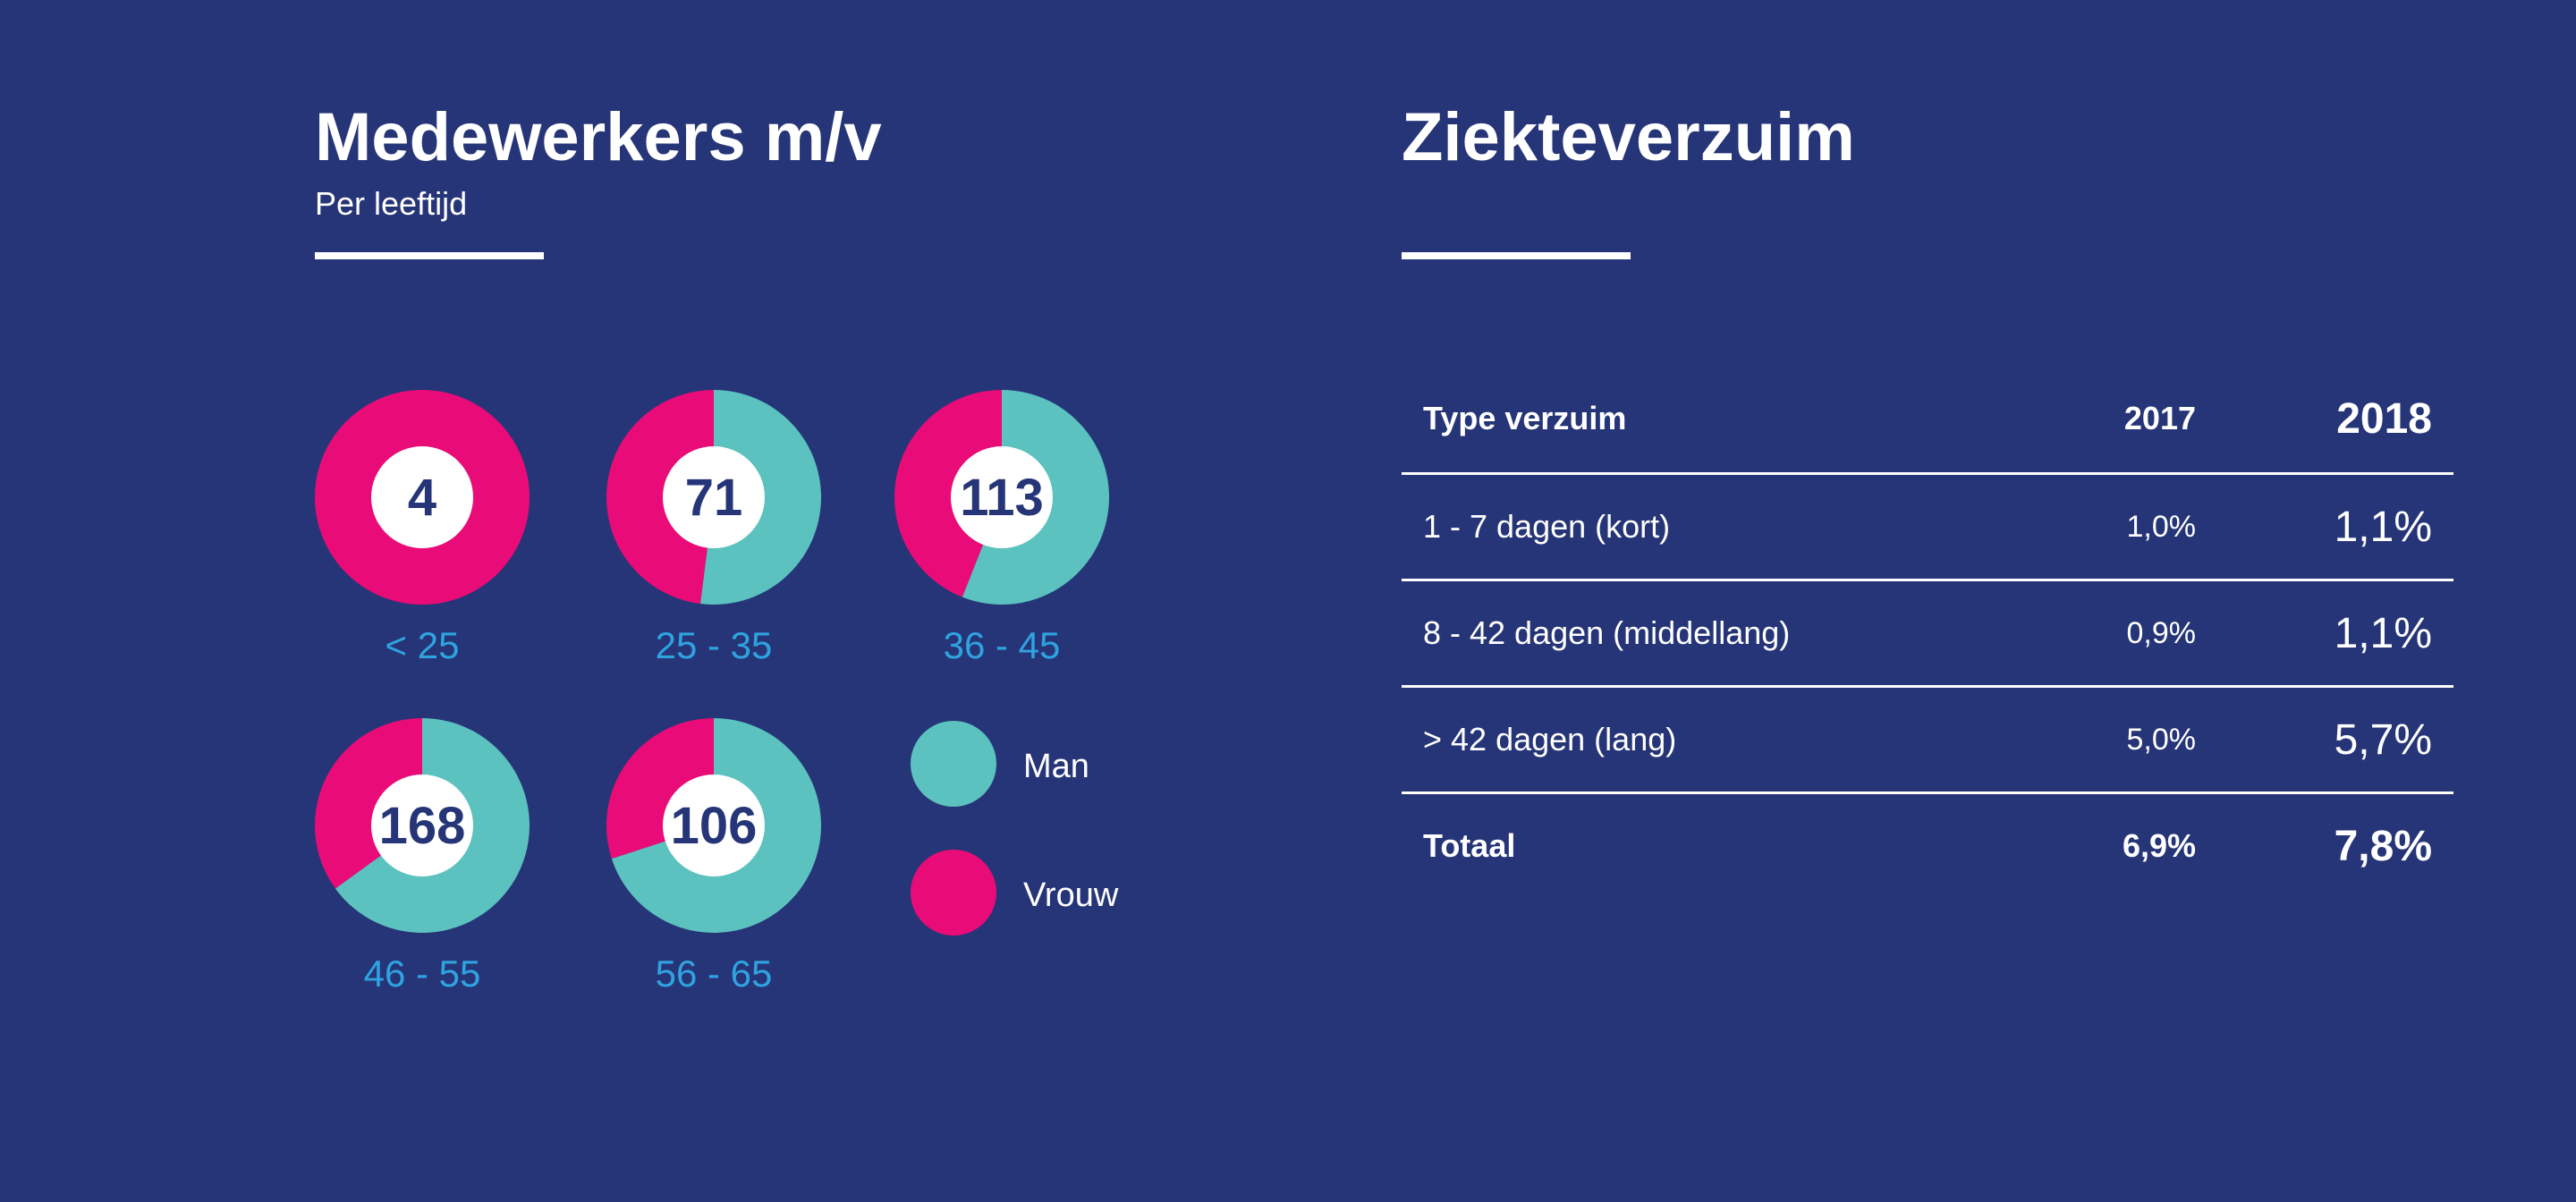  Describe the element at coordinates (1672, 420) in the screenshot. I see `header-type-verzuim: Type verzuim` at that location.